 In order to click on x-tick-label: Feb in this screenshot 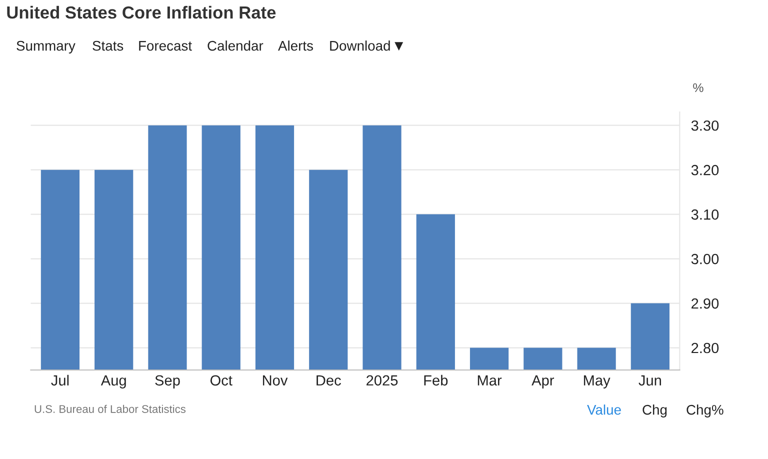, I will do `click(436, 380)`.